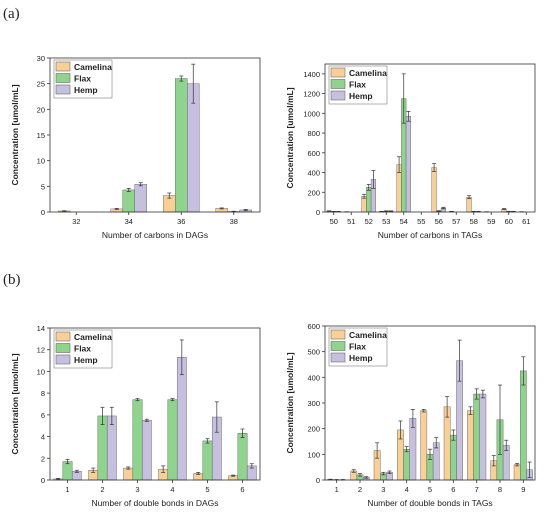 Image resolution: width=550 pixels, height=513 pixels. What do you see at coordinates (11, 14) in the screenshot?
I see `panel-label-a: (a)` at bounding box center [11, 14].